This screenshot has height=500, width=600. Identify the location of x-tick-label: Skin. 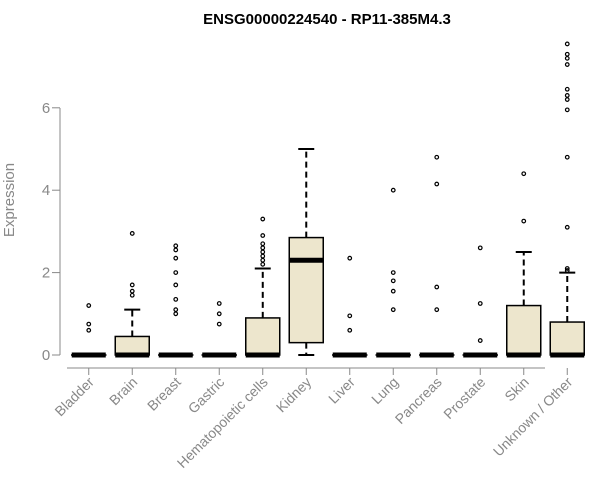
(516, 389).